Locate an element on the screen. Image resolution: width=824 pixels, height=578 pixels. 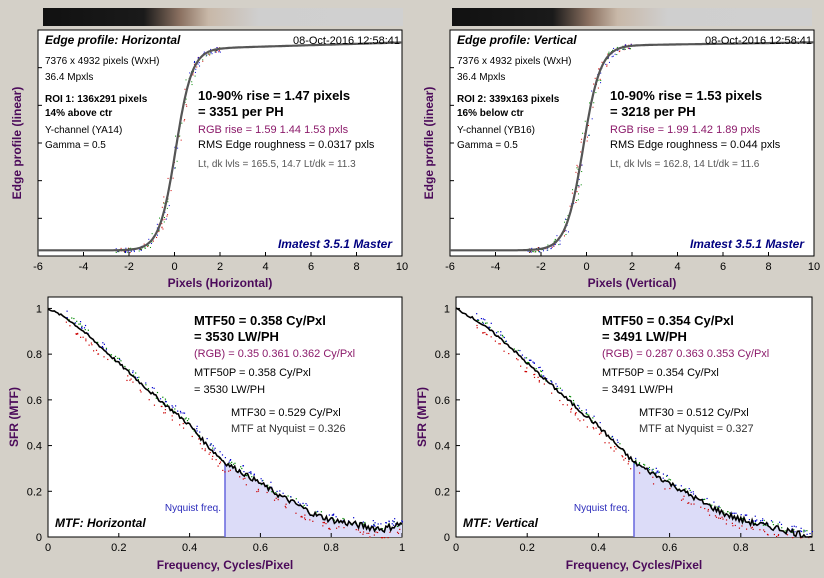
timestamp: 08-Oct-2016 12:58:41 is located at coordinates (758, 41).